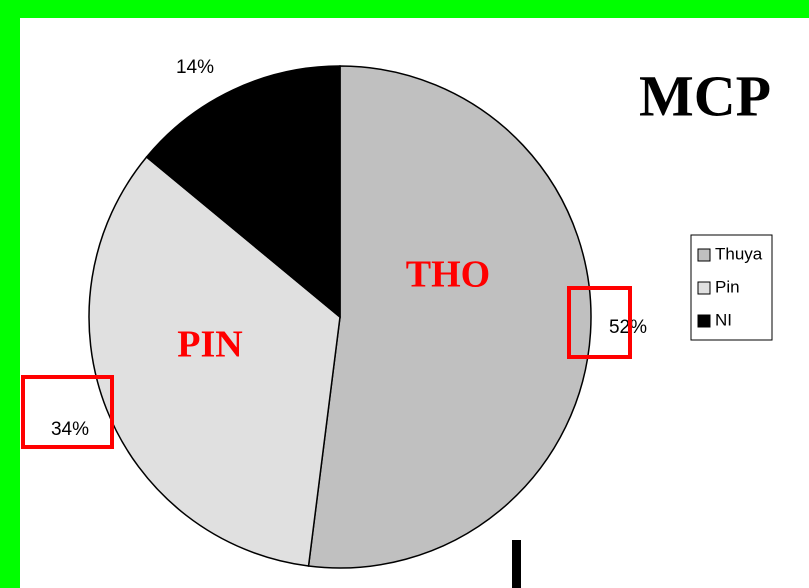 This screenshot has width=809, height=588. I want to click on slice-label: 14%, so click(195, 67).